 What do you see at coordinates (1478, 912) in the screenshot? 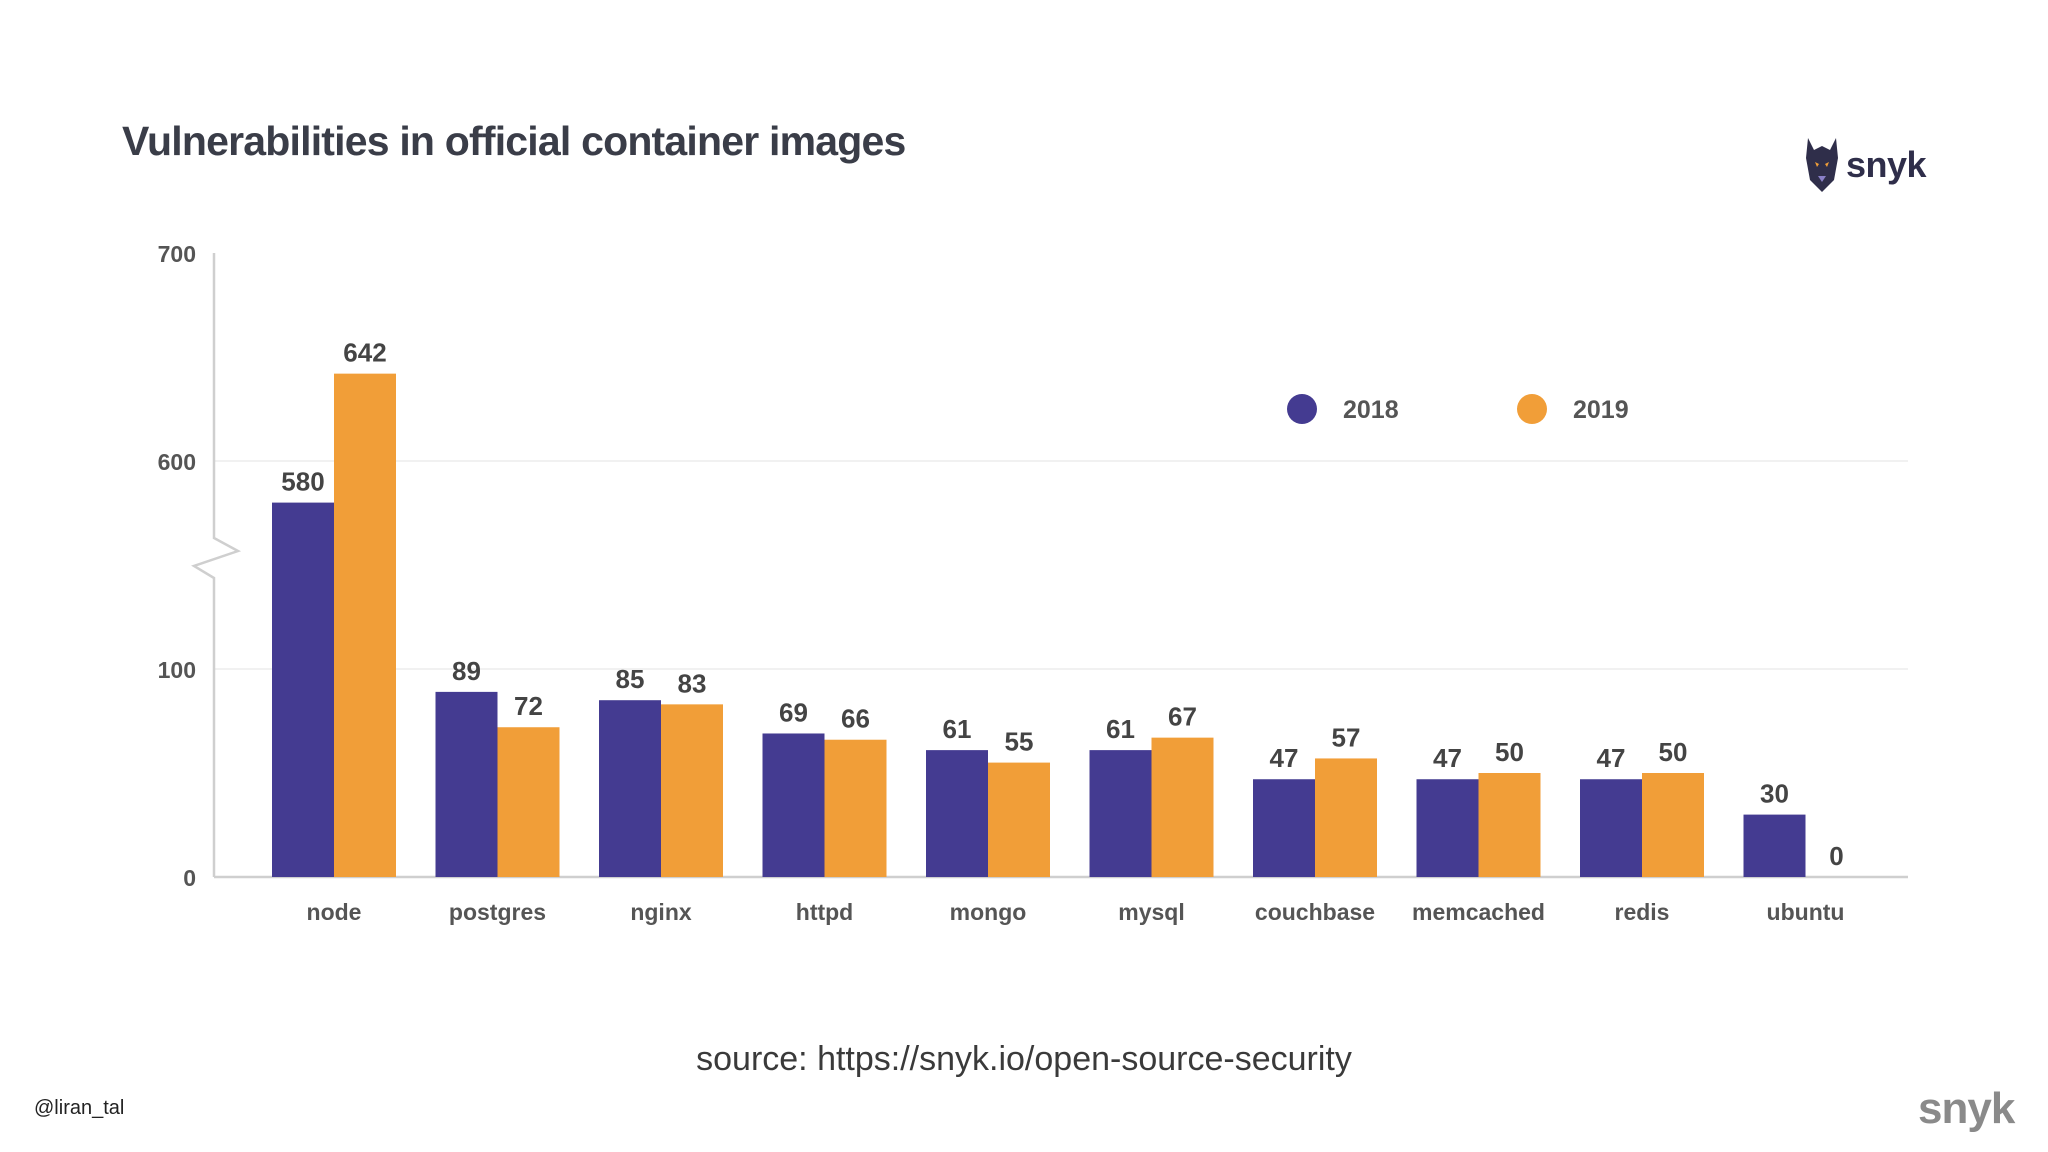
I see `x-tick-label-memcached: memcached` at bounding box center [1478, 912].